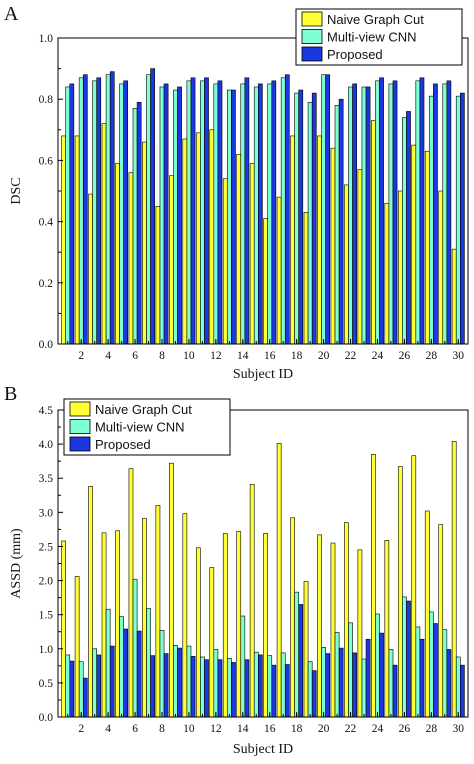 The image size is (474, 764). I want to click on y-tick-label: 0.6, so click(46, 161).